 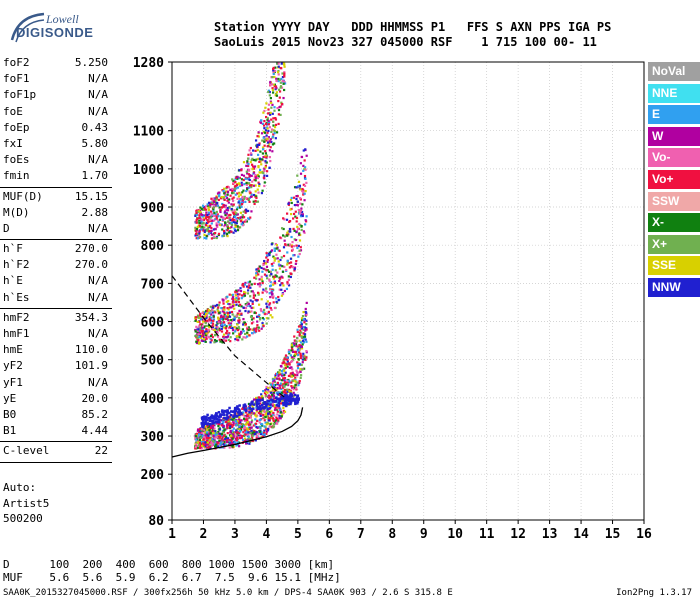 What do you see at coordinates (148, 170) in the screenshot?
I see `y-tick-label: 1000` at bounding box center [148, 170].